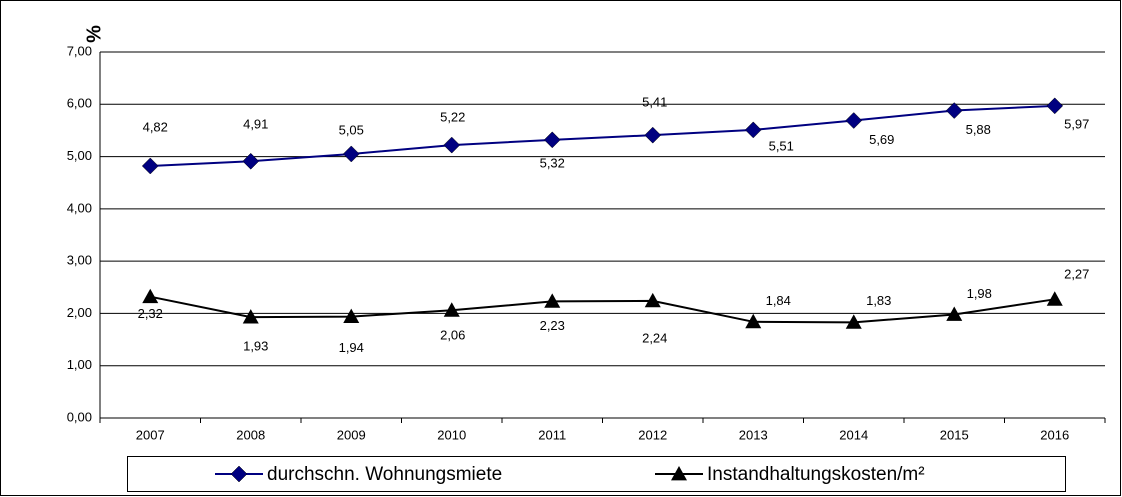  Describe the element at coordinates (452, 335) in the screenshot. I see `data-label: 2,06` at that location.